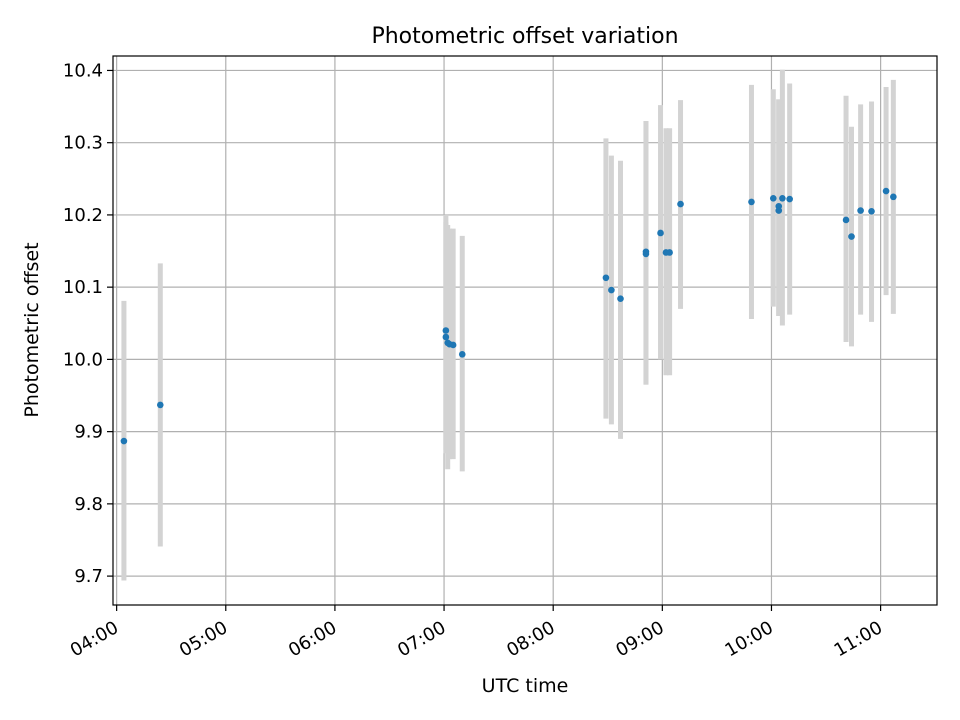 This screenshot has width=960, height=720. What do you see at coordinates (83, 143) in the screenshot?
I see `y-tick-label: 10.3` at bounding box center [83, 143].